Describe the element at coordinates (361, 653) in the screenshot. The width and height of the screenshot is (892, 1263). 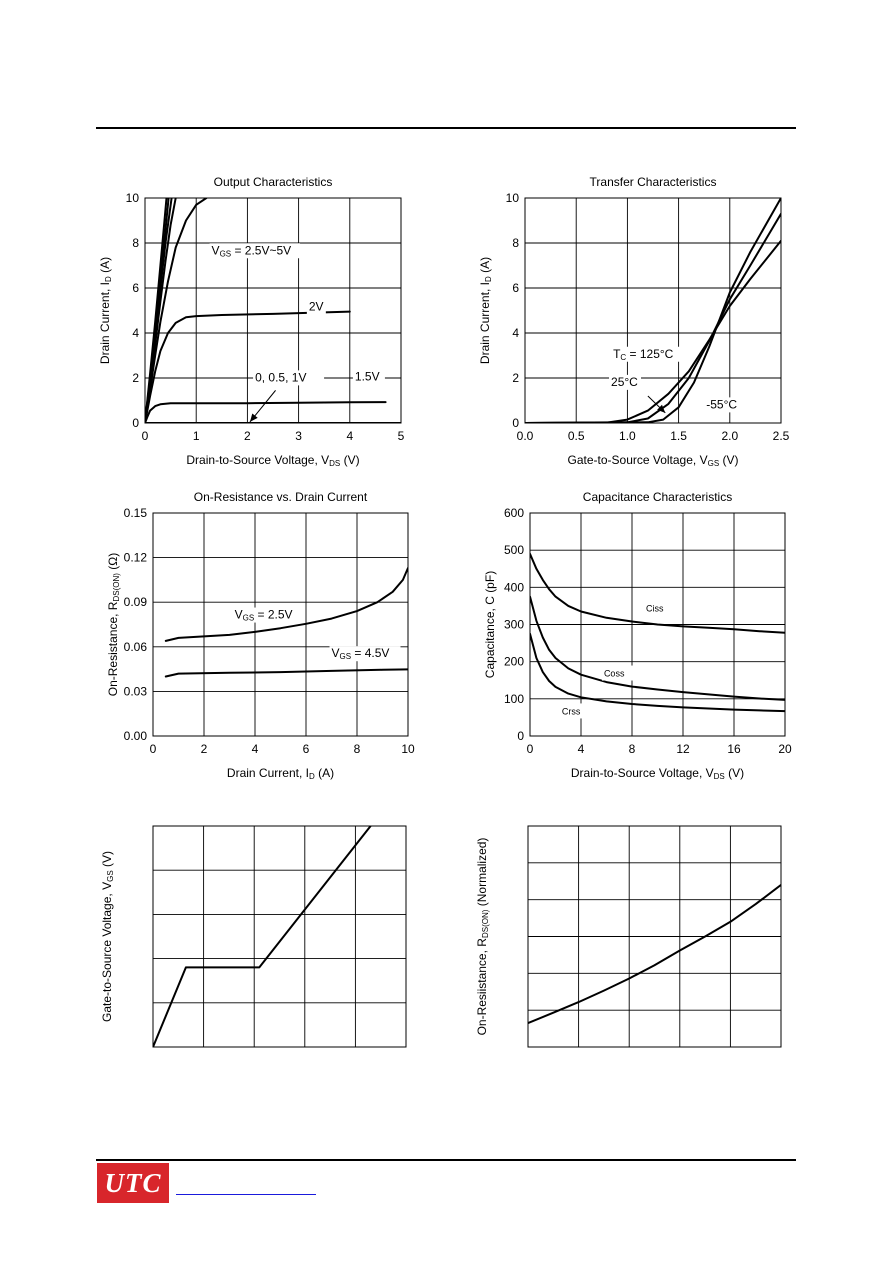
I see `series-annotation: VGS = 4.5V` at that location.